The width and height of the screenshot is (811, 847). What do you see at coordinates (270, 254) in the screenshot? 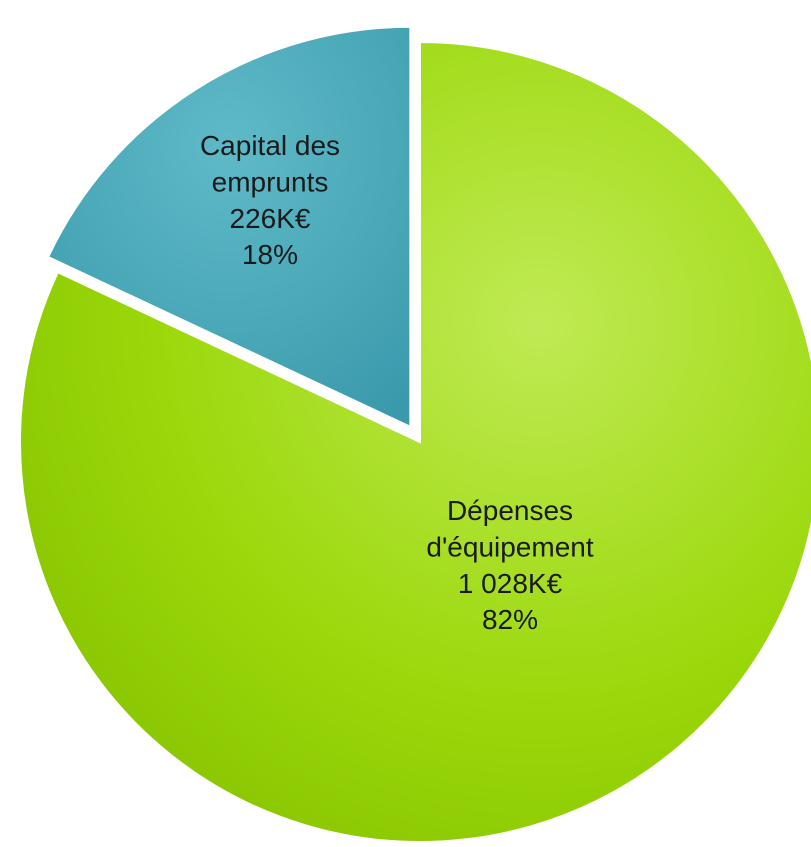
I see `slice-label-line: 18%` at bounding box center [270, 254].